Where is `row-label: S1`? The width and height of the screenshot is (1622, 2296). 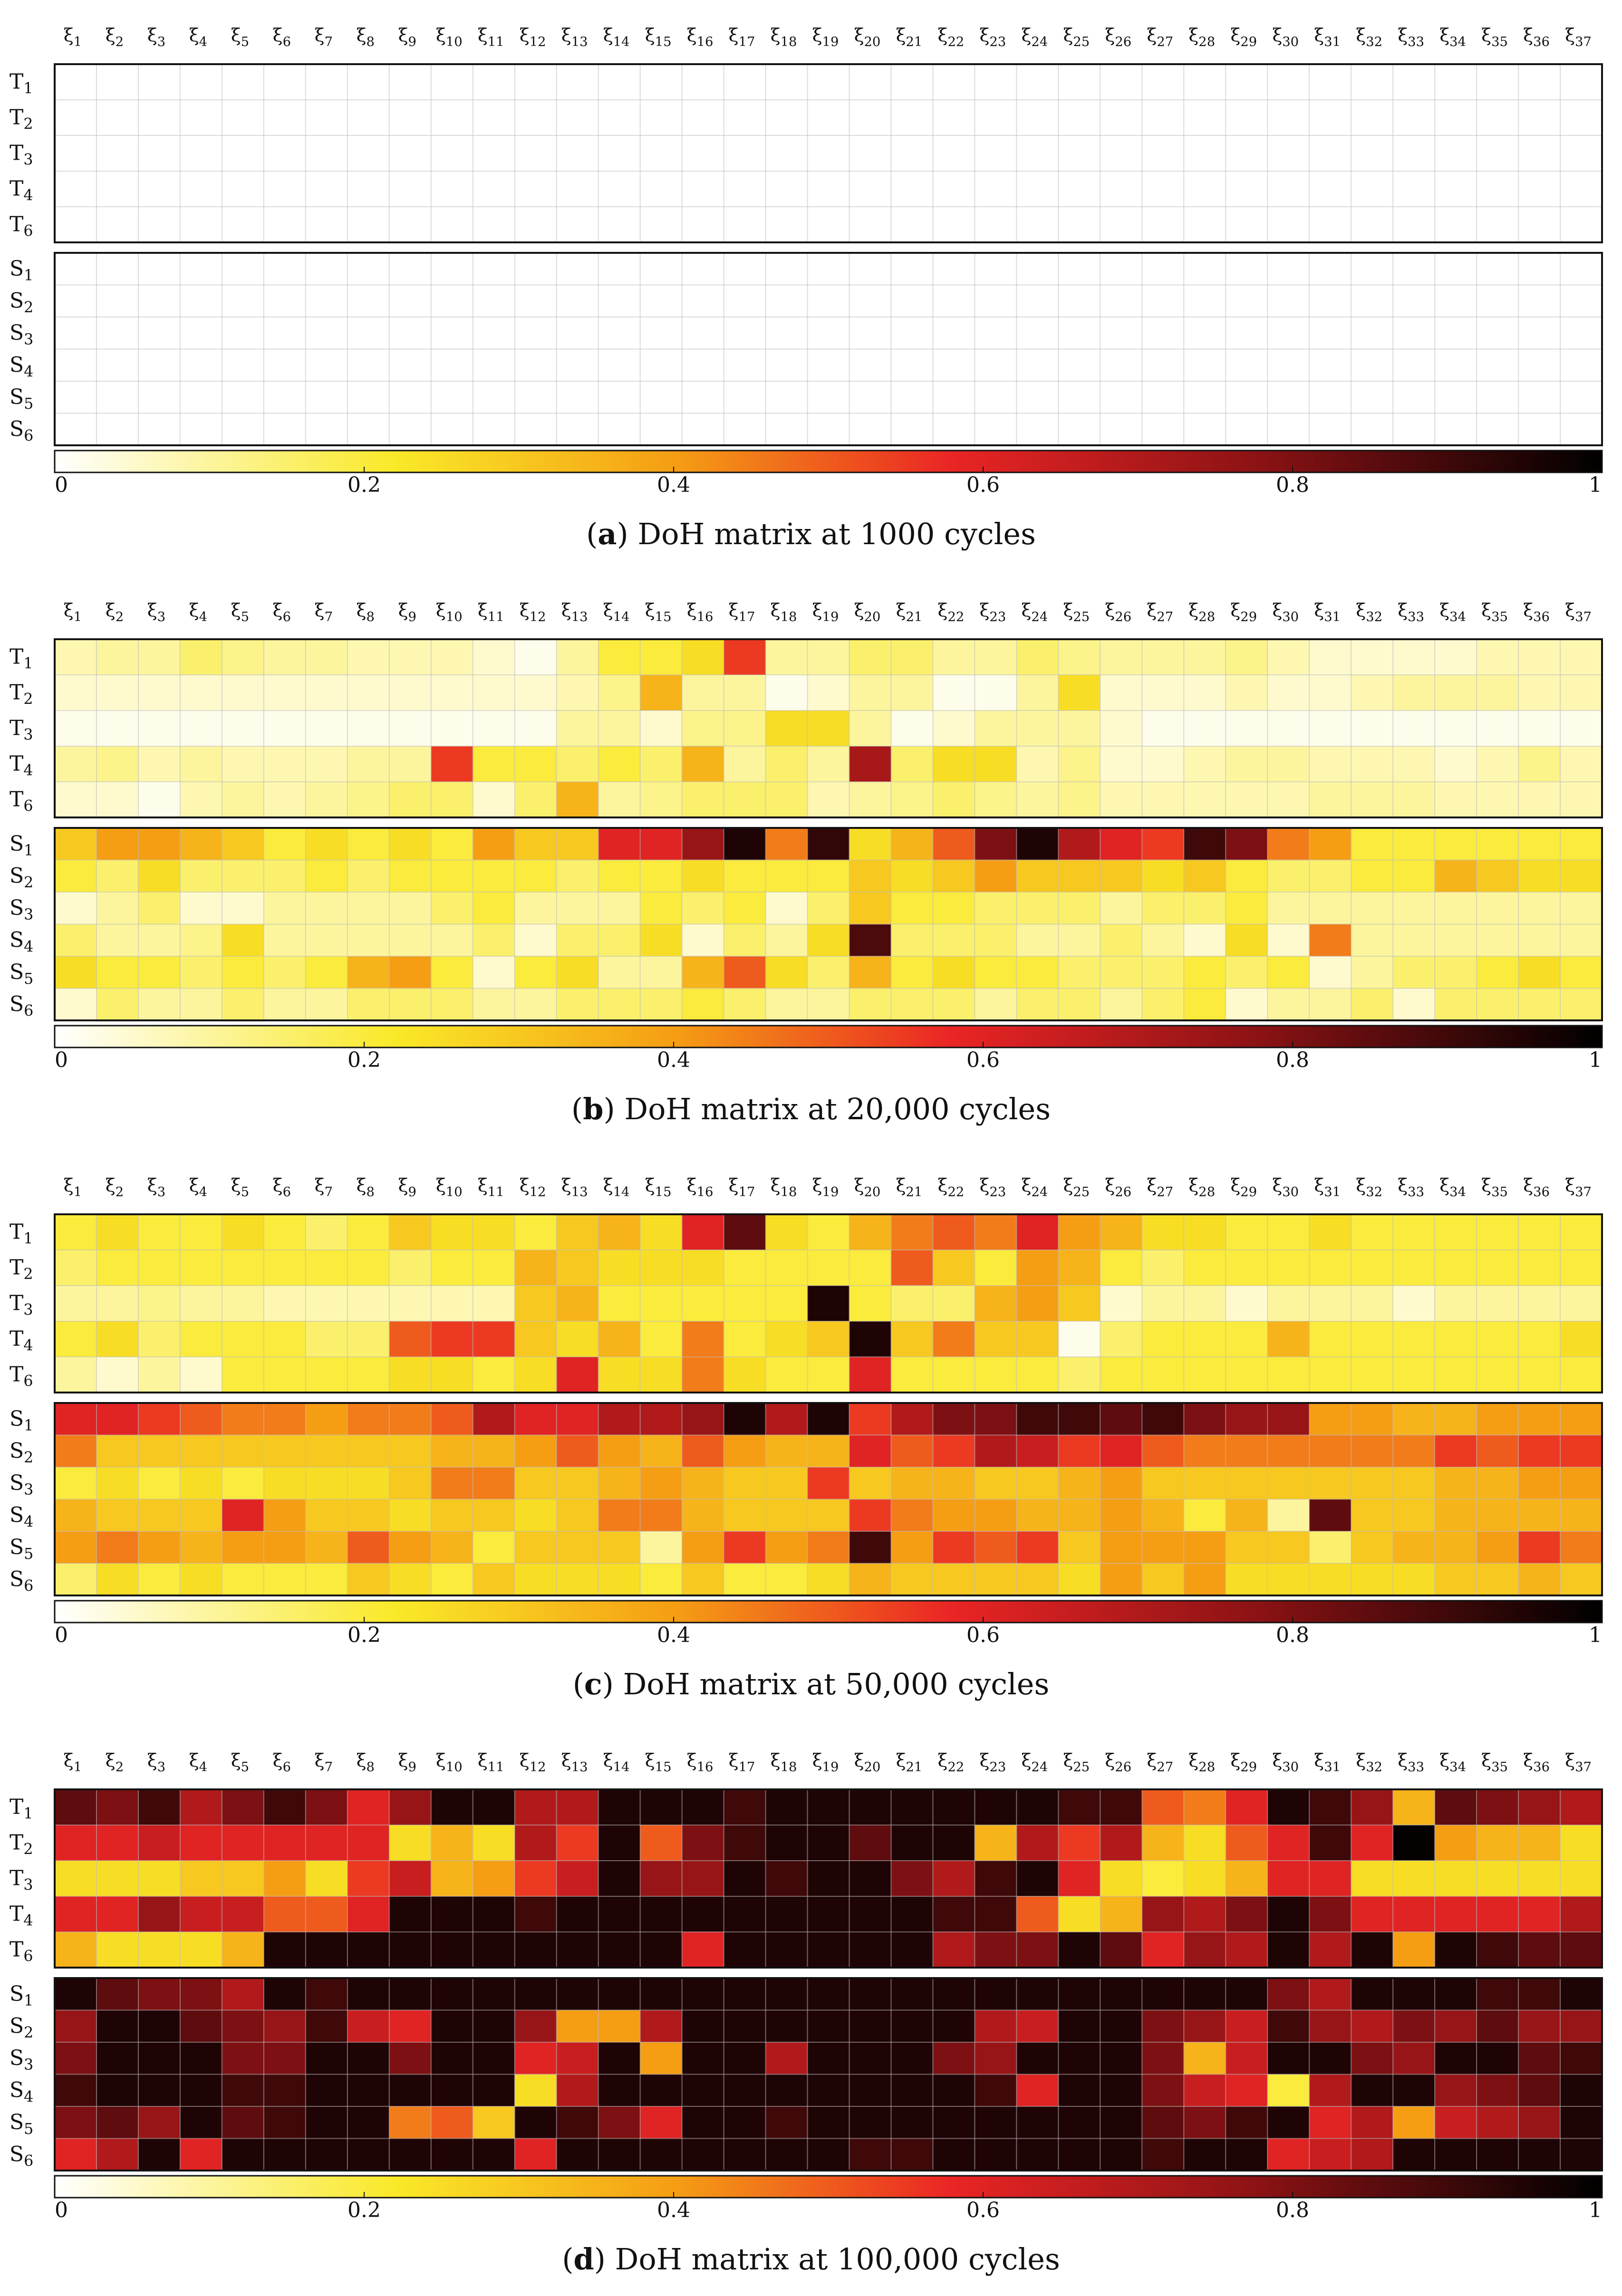 row-label: S1 is located at coordinates (21, 846).